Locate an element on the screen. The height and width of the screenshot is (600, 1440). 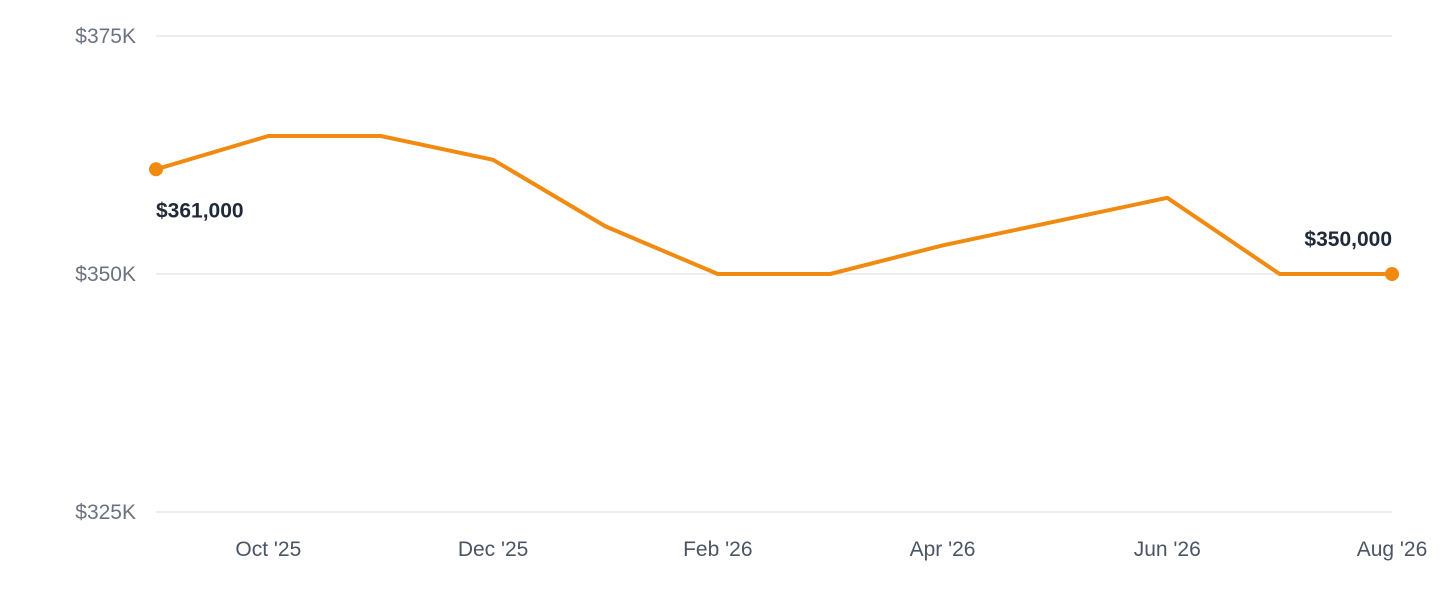
y-axis-labels: $325K $350K $375K is located at coordinates (105, 274).